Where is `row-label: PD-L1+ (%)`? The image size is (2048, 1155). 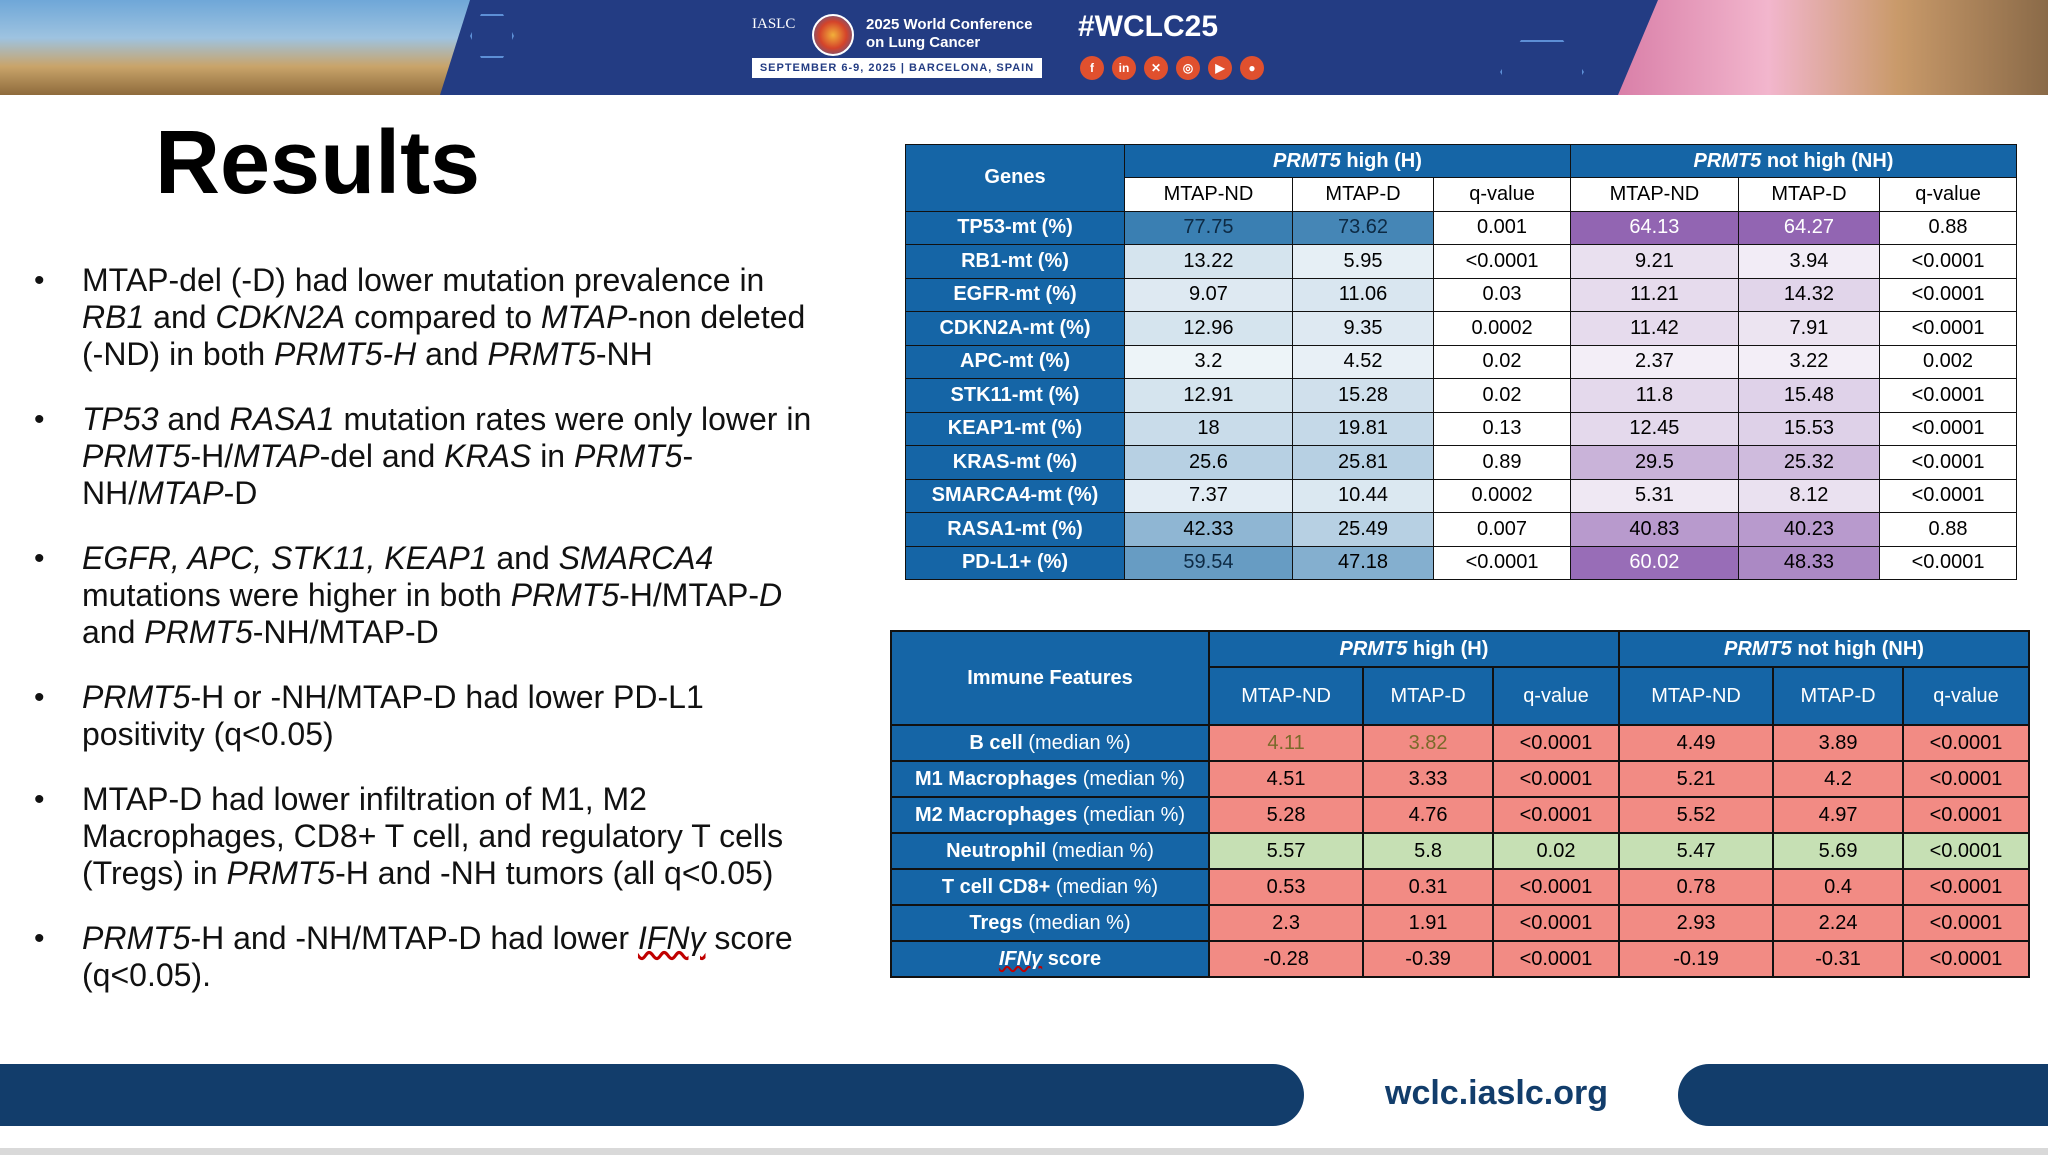 row-label: PD-L1+ (%) is located at coordinates (1015, 562).